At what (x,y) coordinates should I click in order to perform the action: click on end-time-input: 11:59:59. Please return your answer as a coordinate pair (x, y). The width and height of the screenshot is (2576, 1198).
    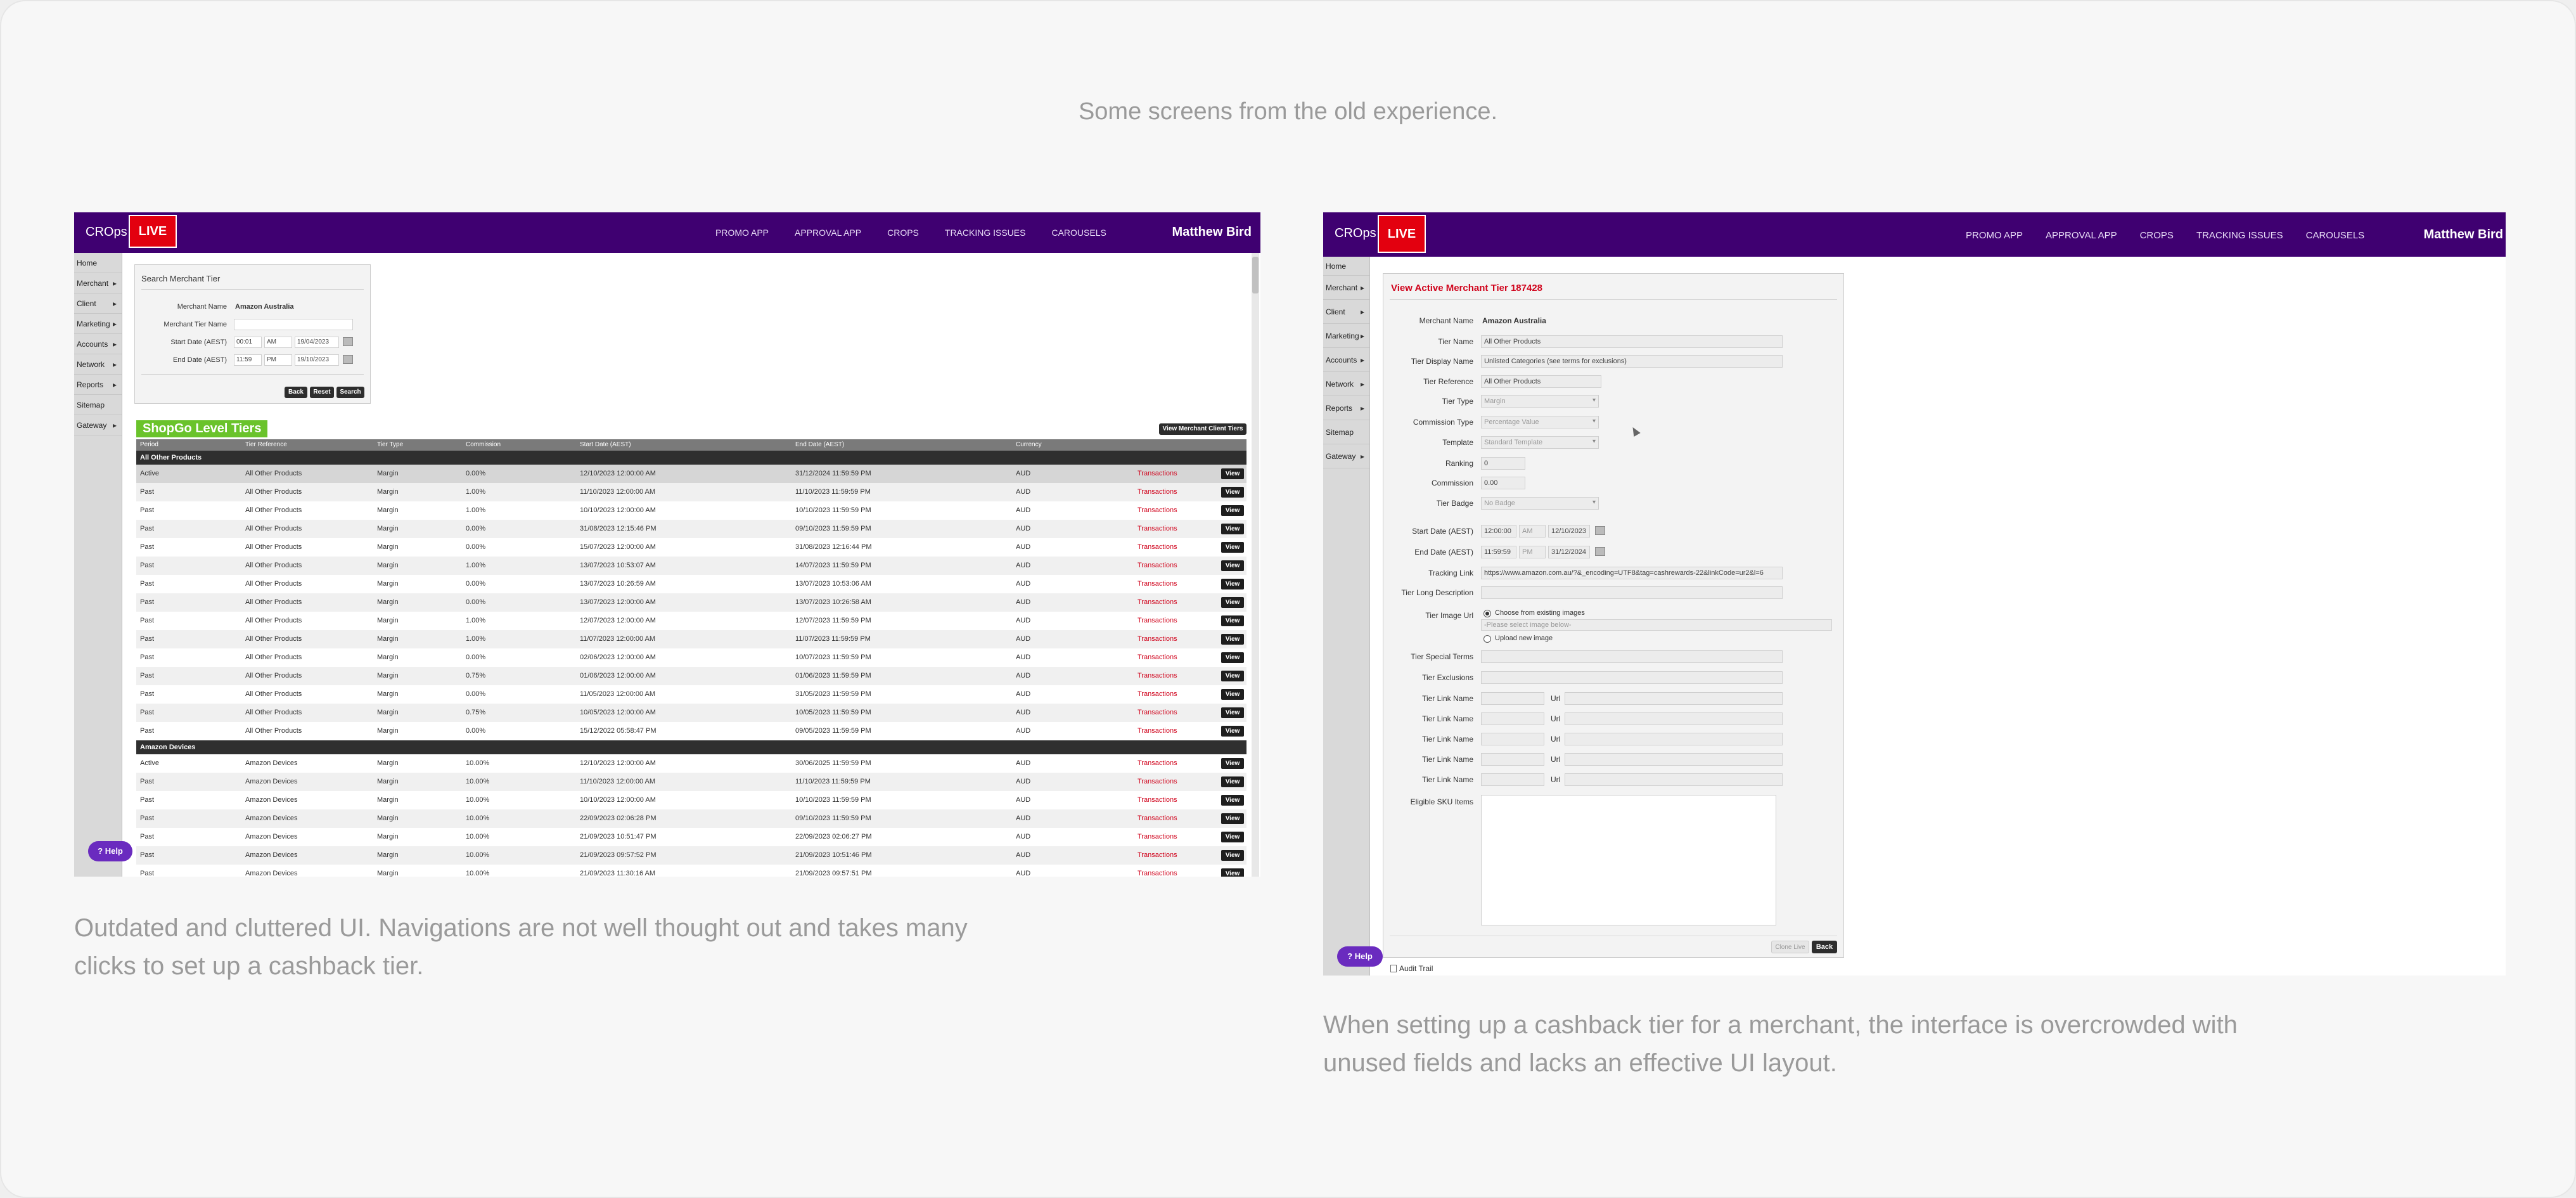
    Looking at the image, I should click on (1498, 552).